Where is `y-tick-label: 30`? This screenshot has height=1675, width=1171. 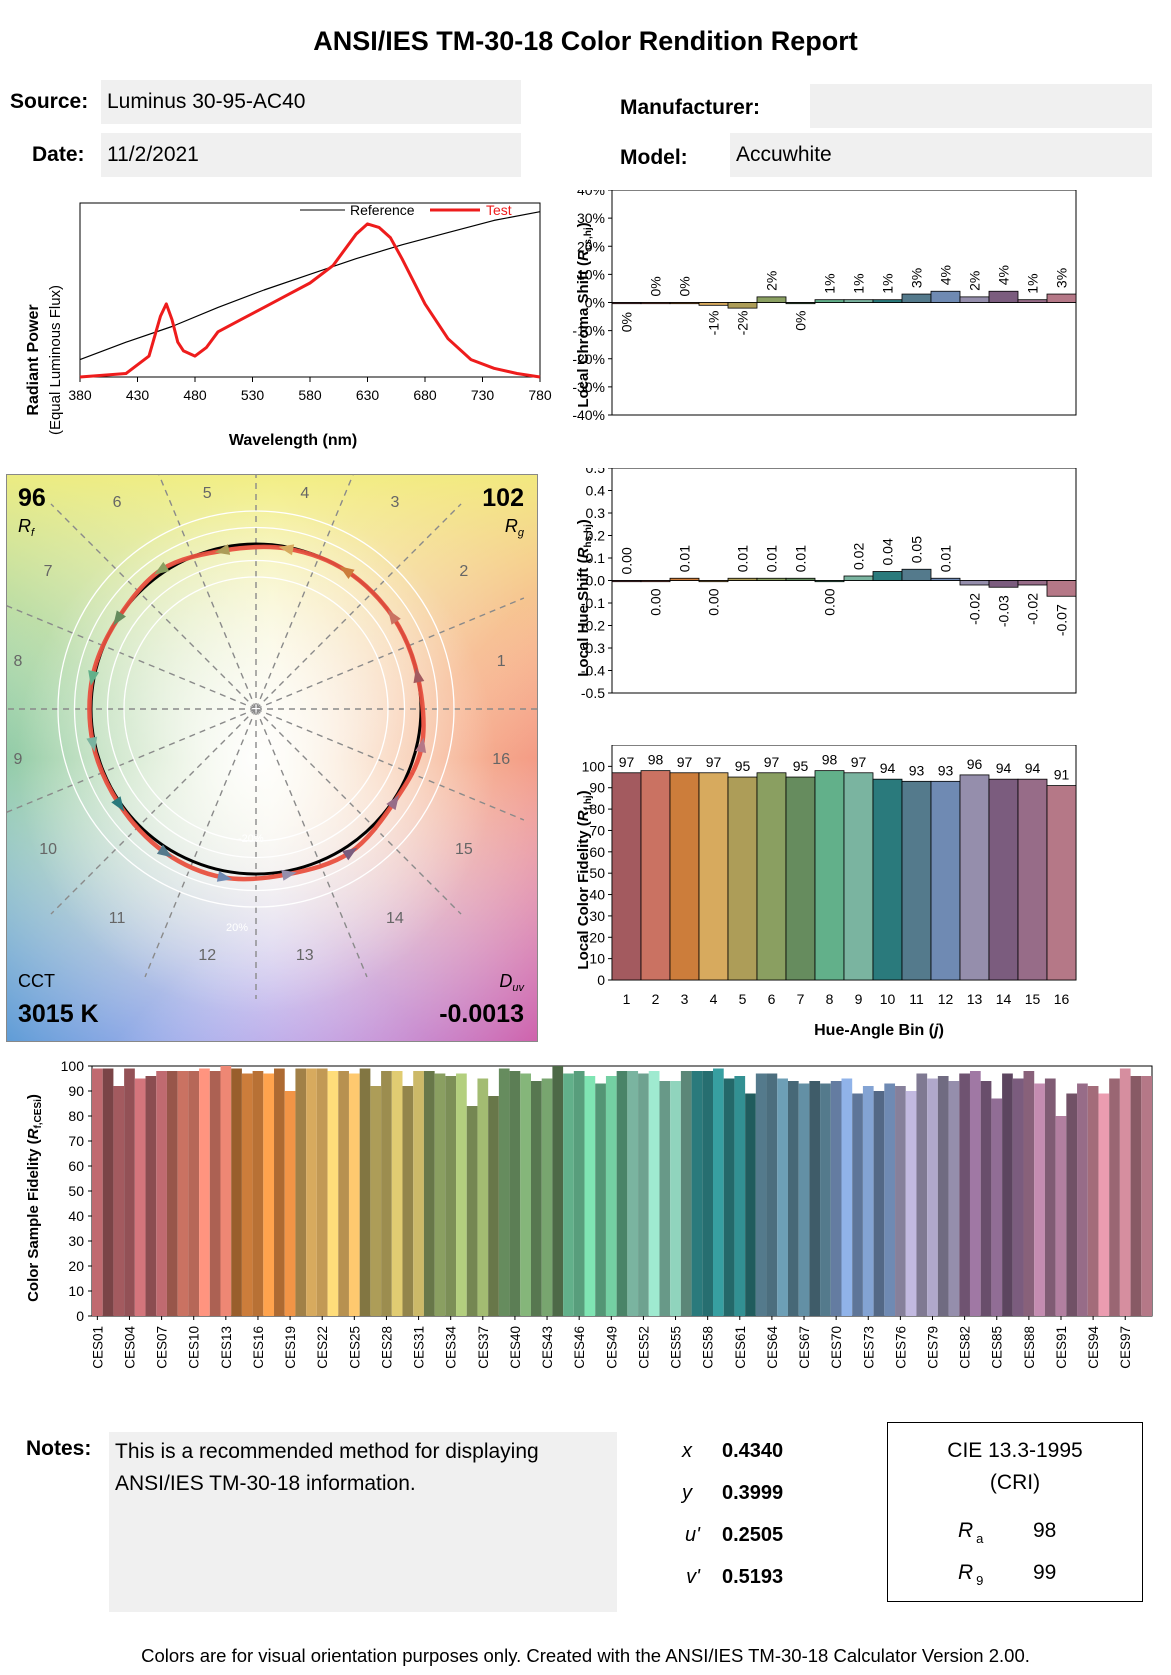
y-tick-label: 30 is located at coordinates (597, 916).